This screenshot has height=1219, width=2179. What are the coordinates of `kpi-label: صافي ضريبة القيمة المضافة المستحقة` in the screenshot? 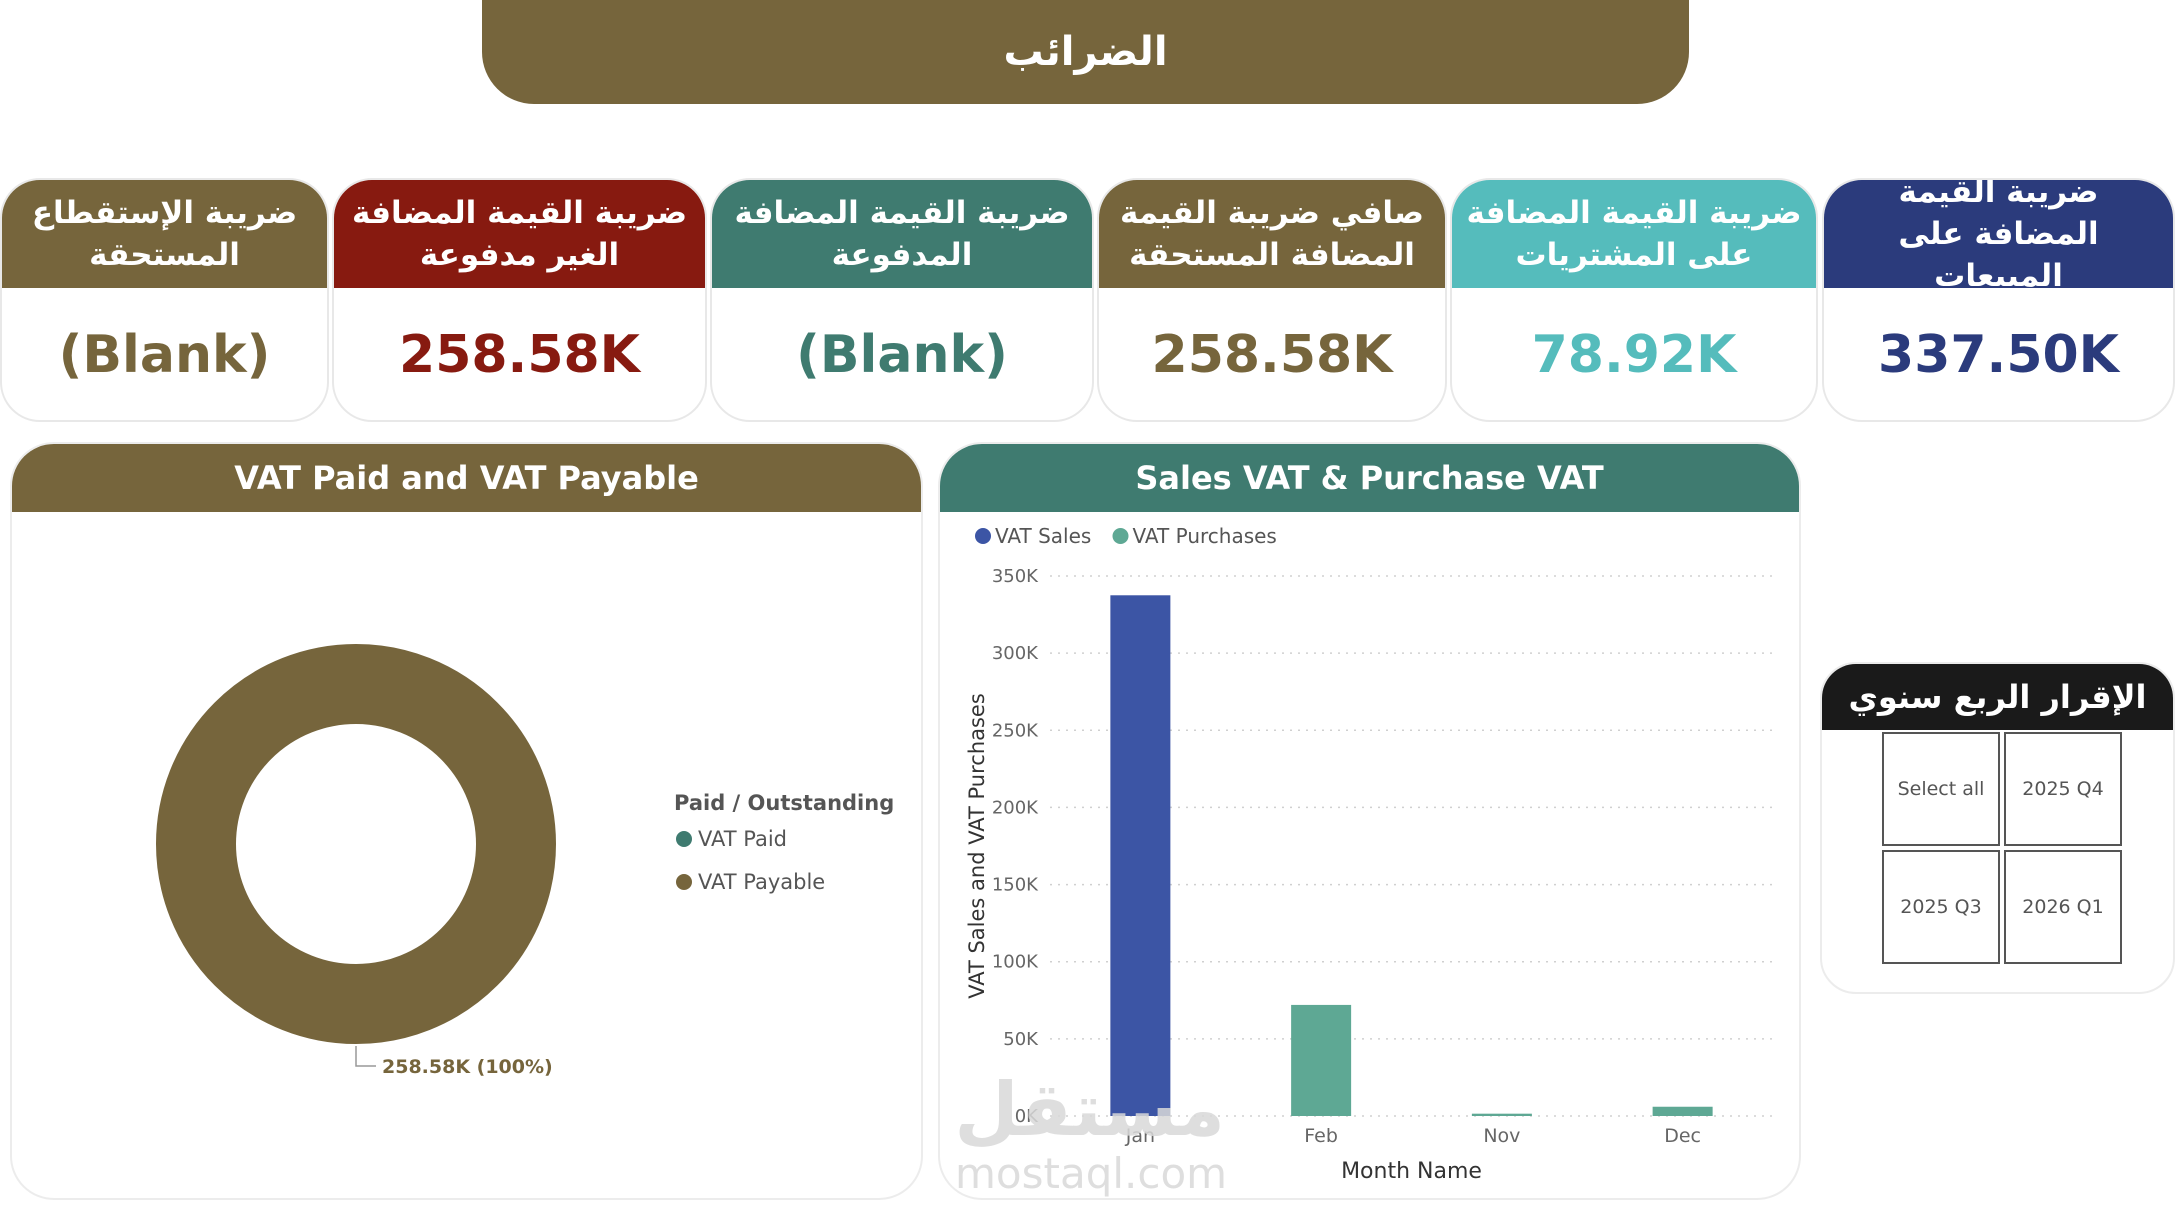 It's located at (1272, 234).